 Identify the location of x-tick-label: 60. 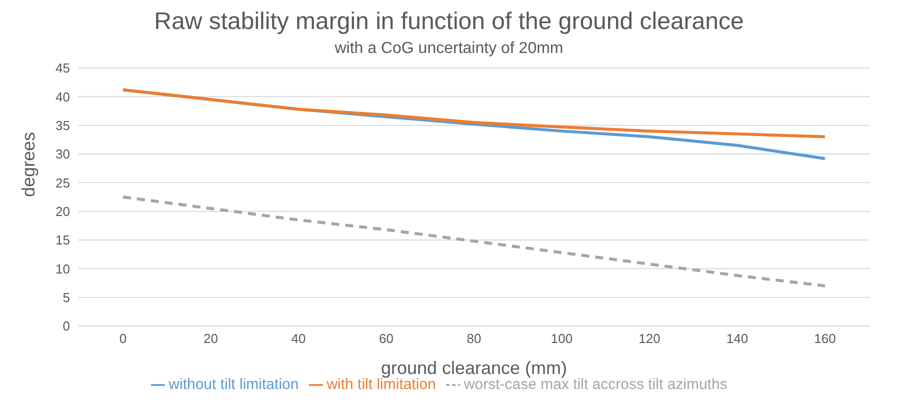
(386, 338).